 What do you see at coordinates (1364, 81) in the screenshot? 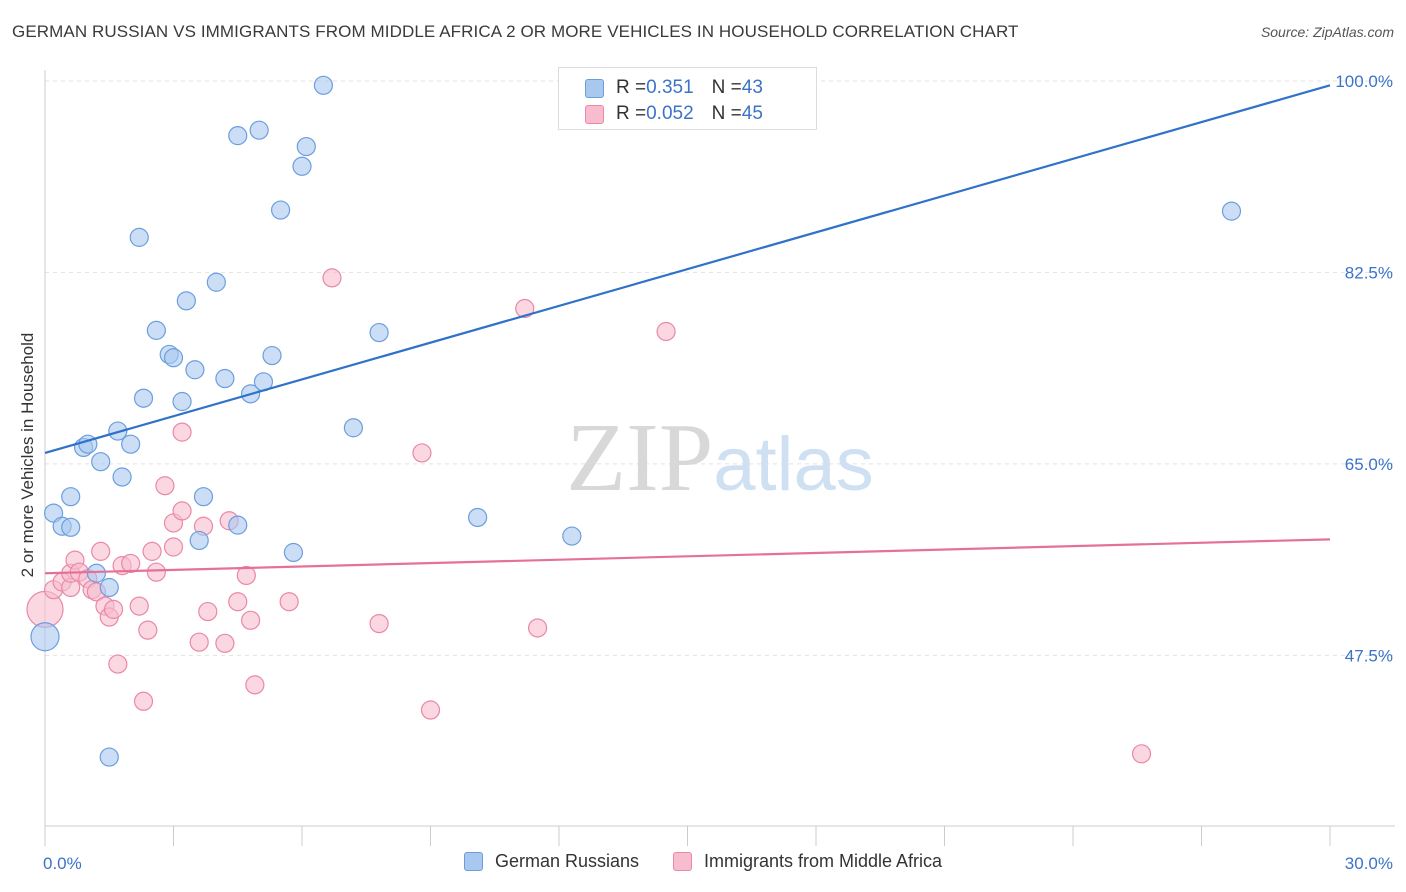
I see `y-tick-label: 100.0%` at bounding box center [1364, 81].